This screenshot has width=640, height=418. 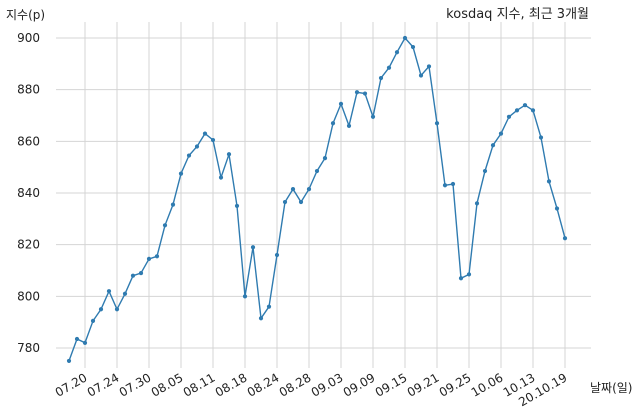 I want to click on x-tick-label: 09.21, so click(x=423, y=384).